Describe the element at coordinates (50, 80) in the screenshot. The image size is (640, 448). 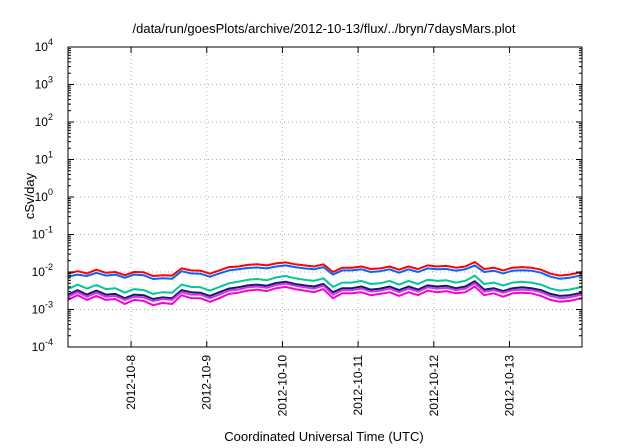
I see `y-tick-exponent: 3` at that location.